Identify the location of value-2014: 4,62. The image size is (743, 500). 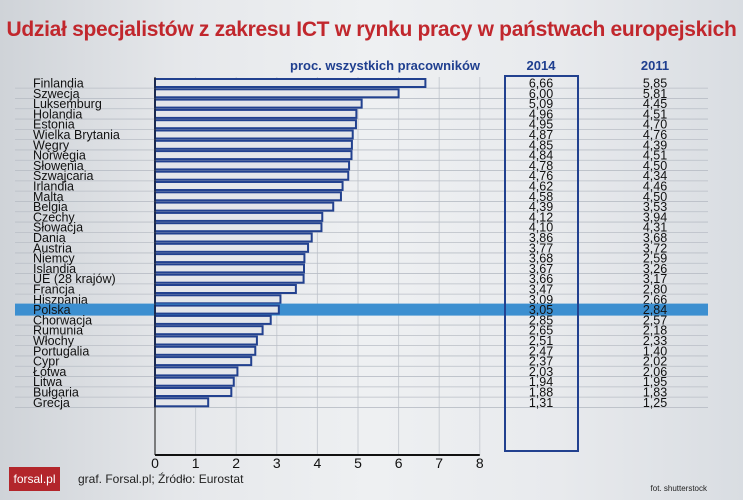
(541, 187).